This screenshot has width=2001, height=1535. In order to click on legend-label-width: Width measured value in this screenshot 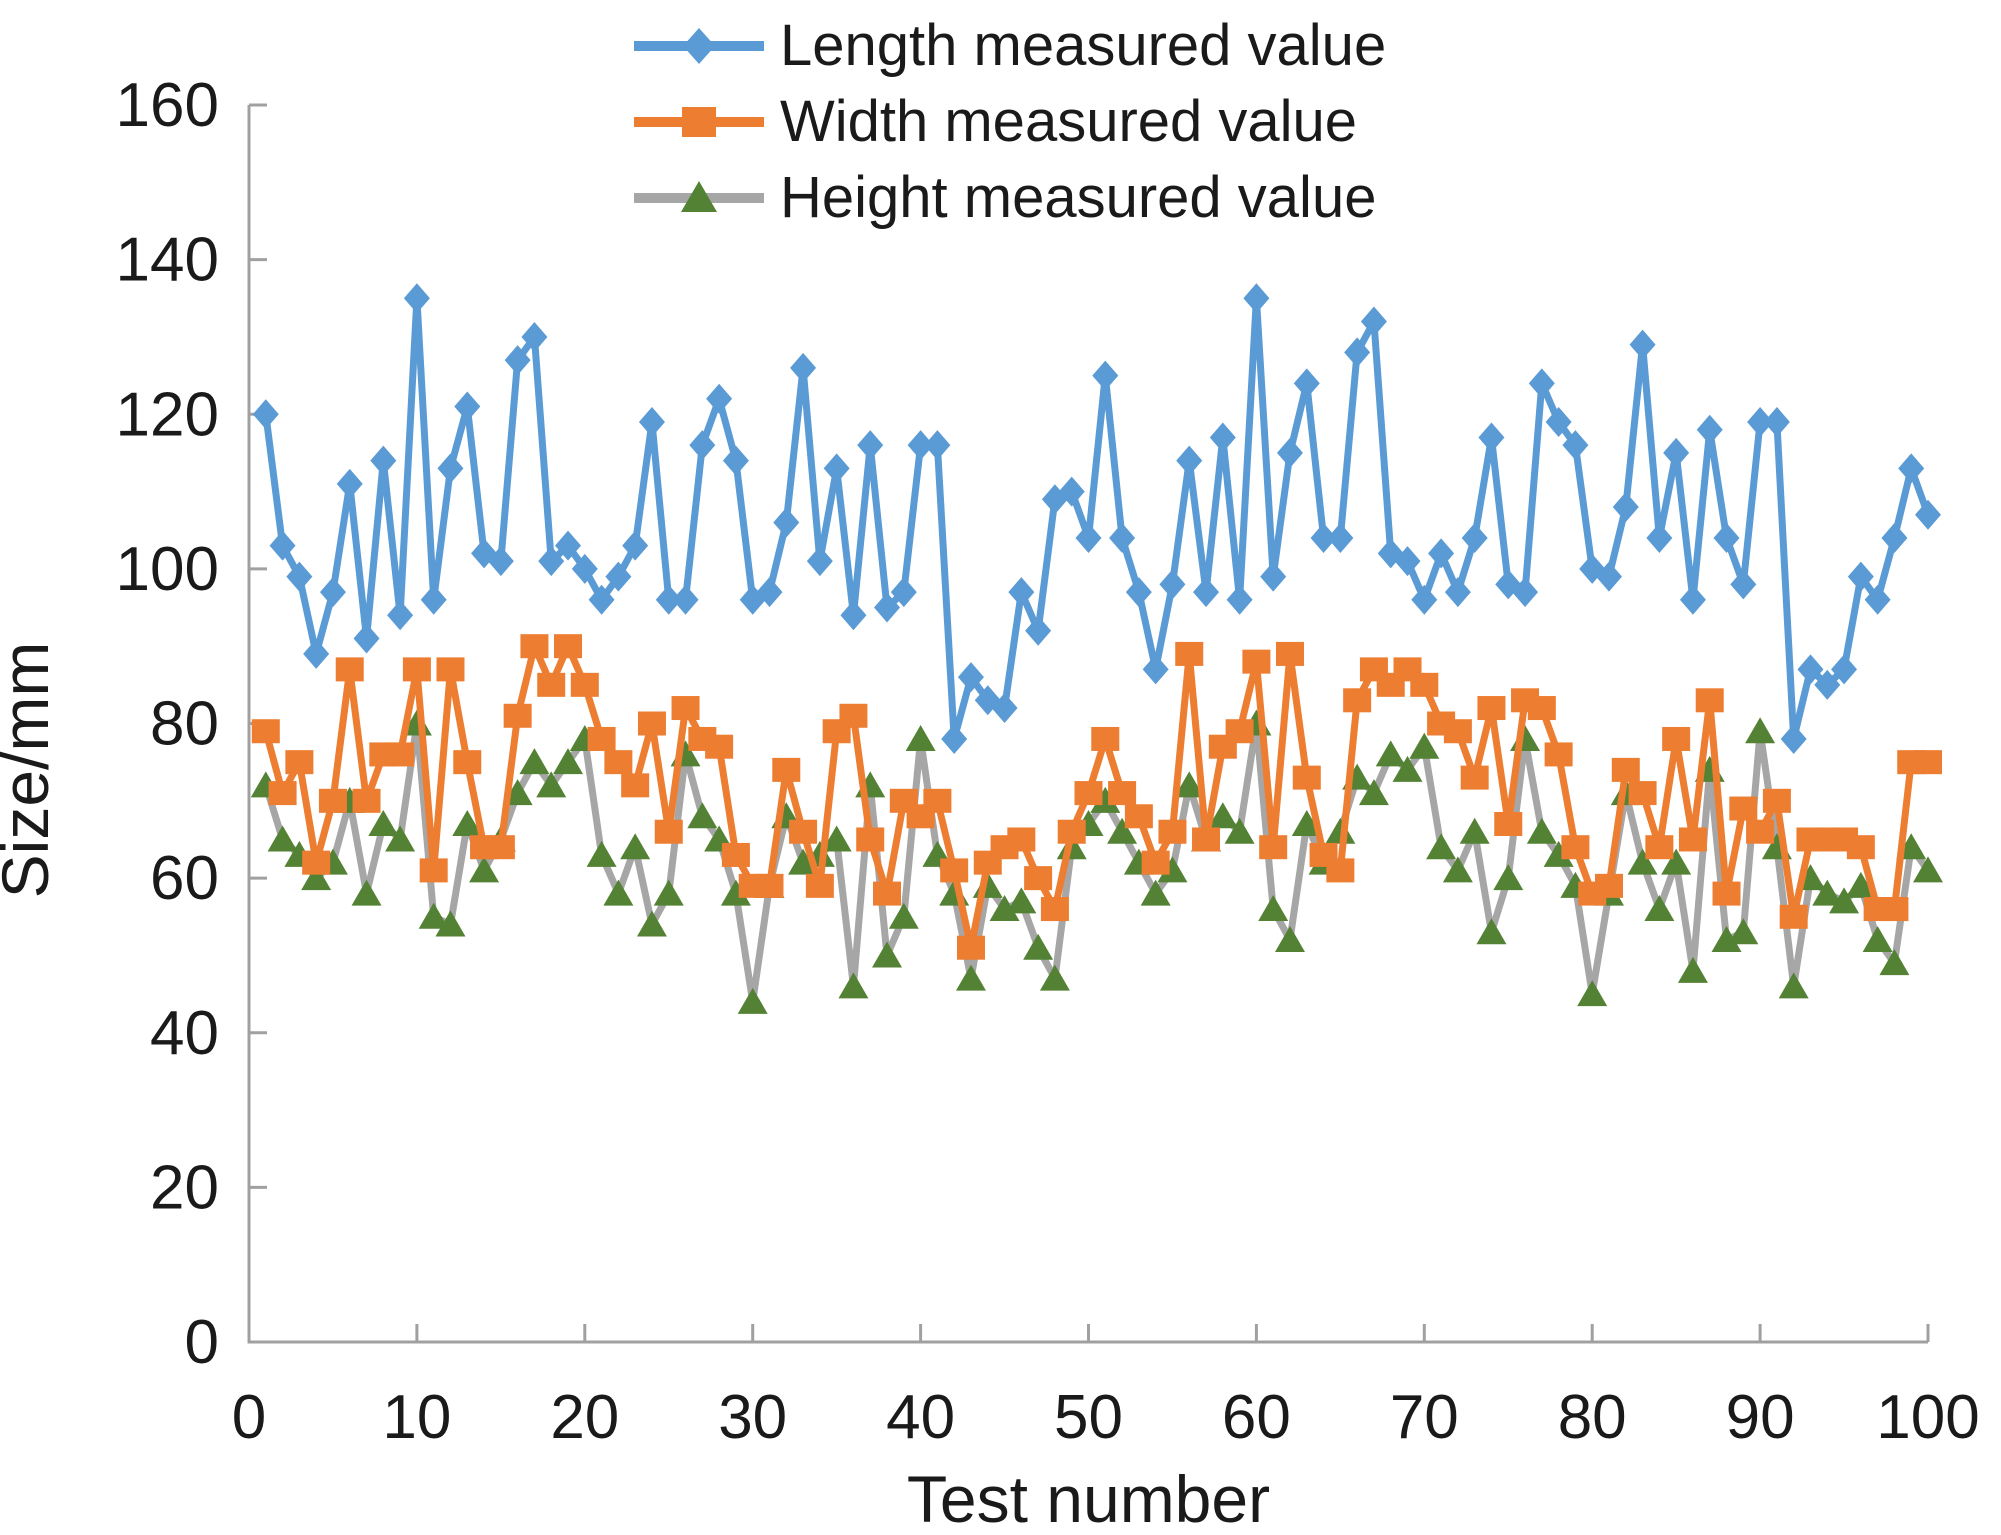, I will do `click(1069, 121)`.